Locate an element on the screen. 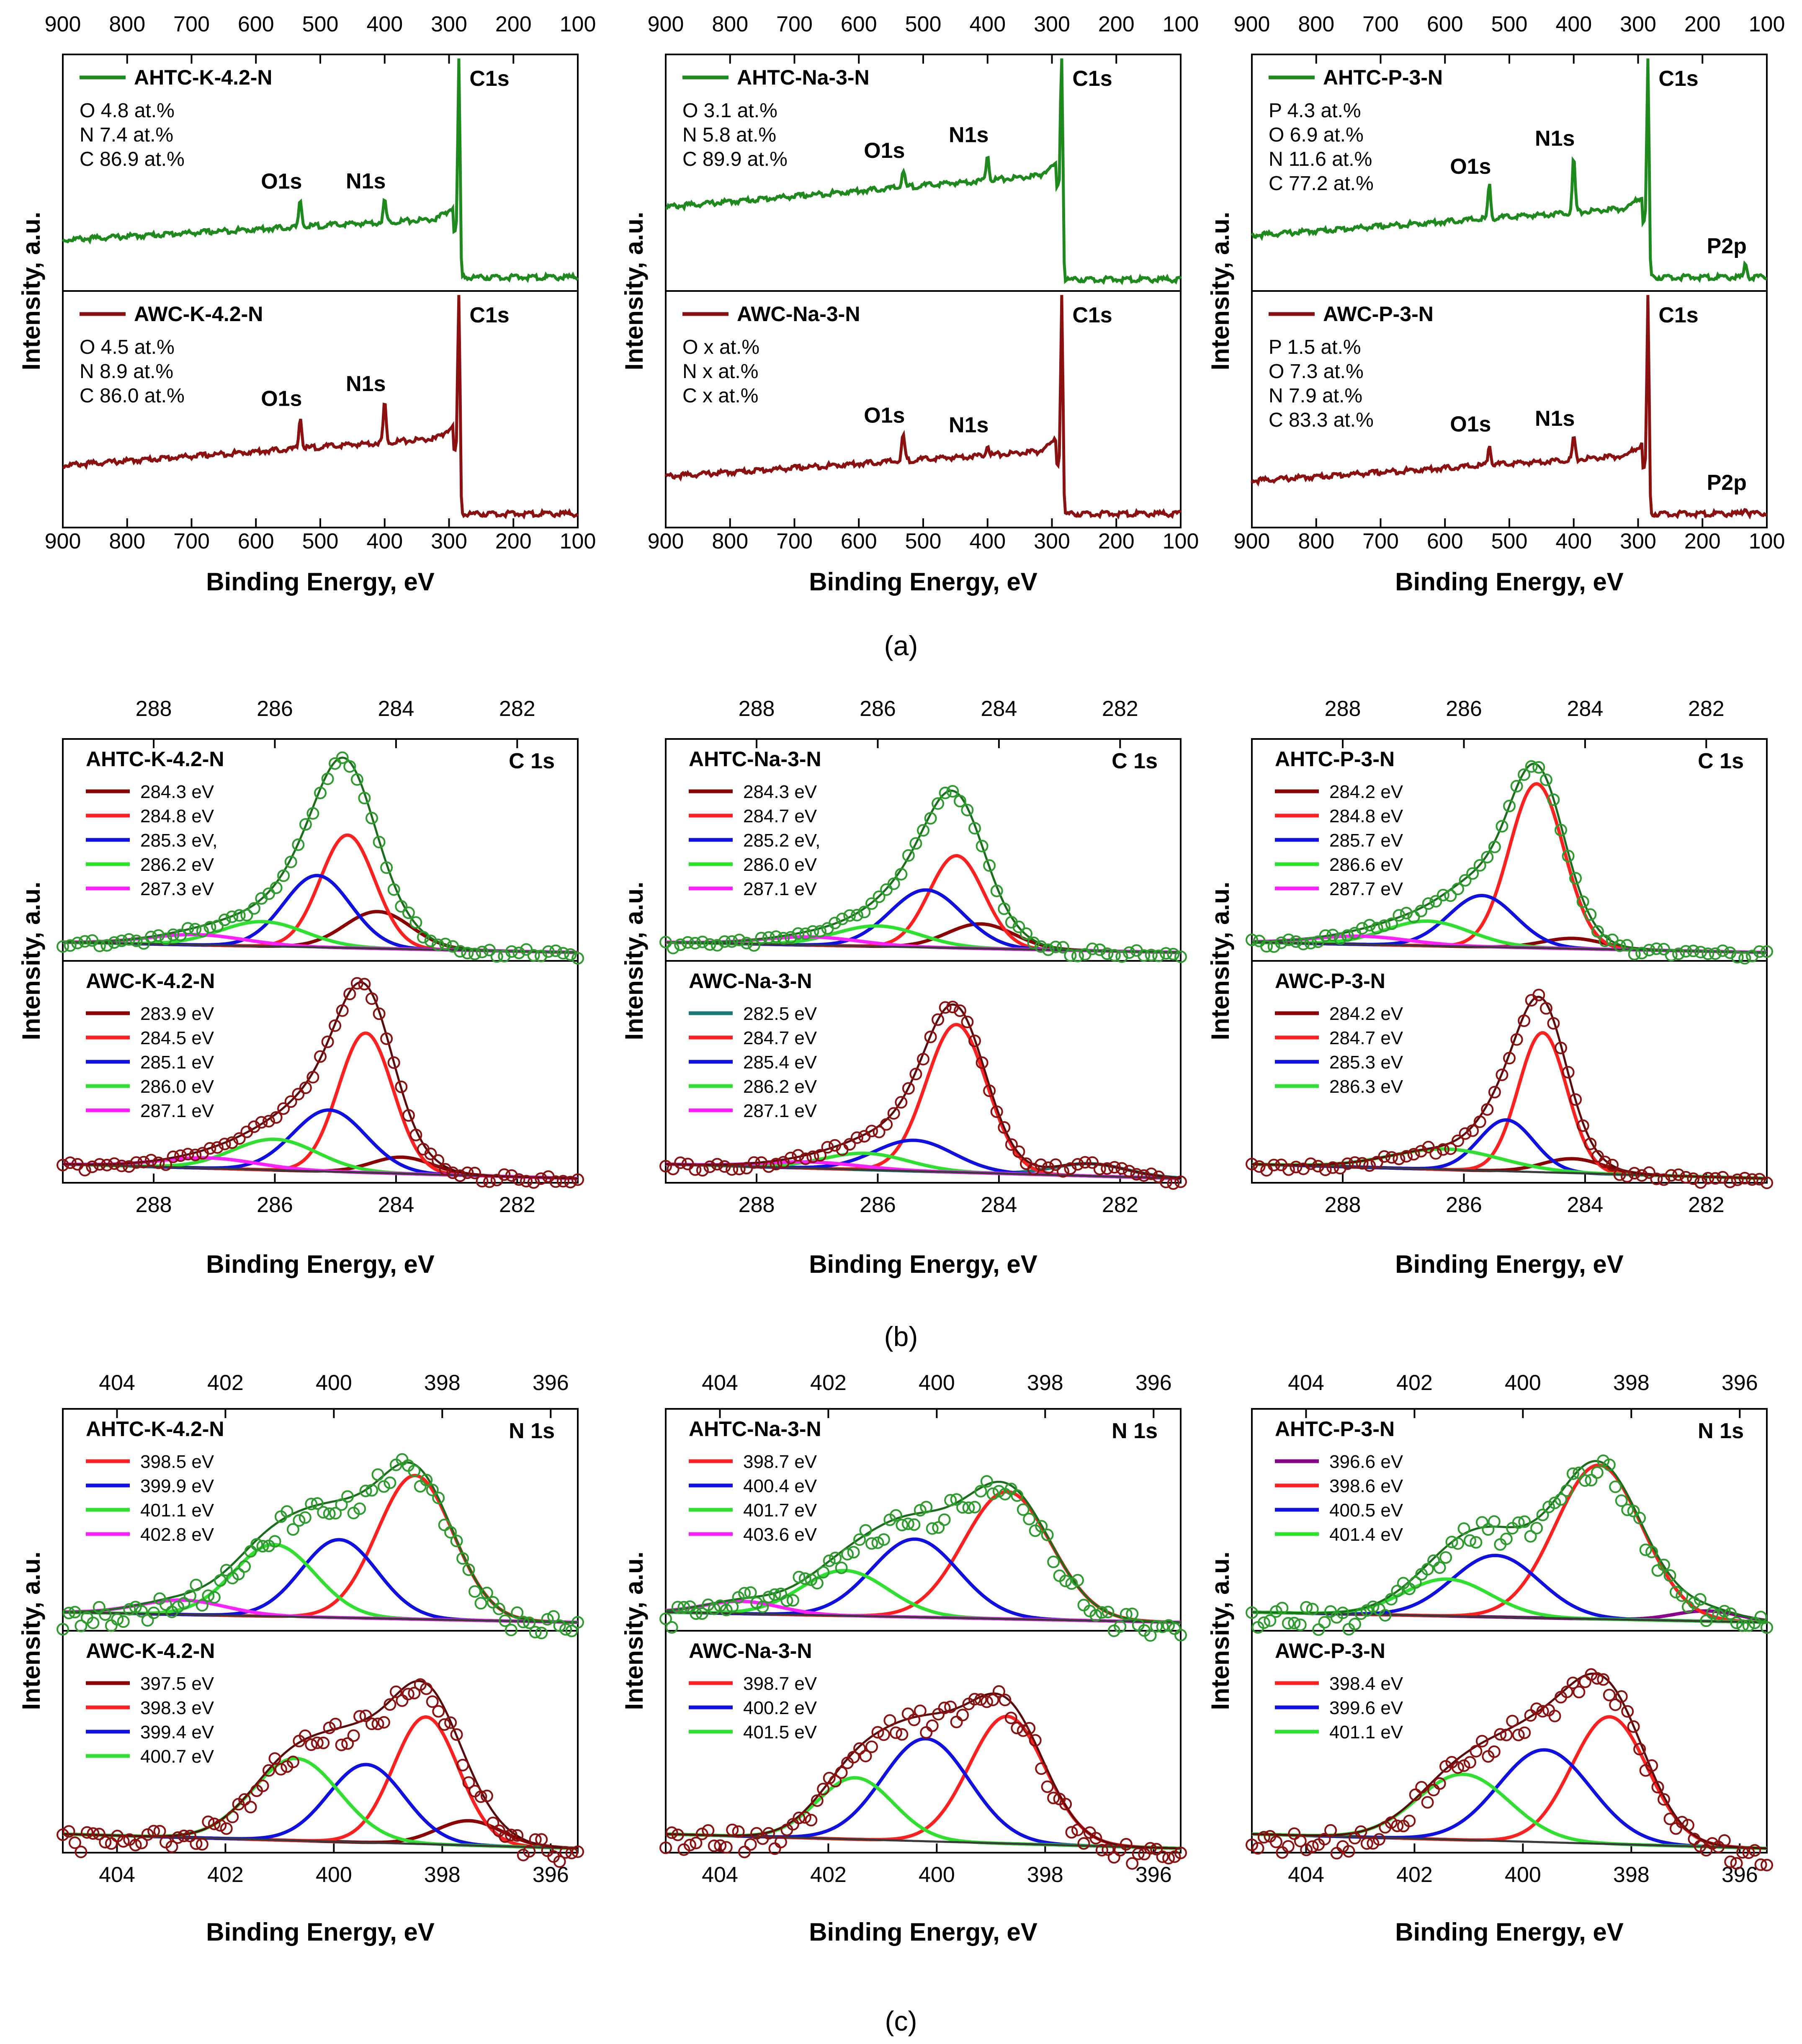 Image resolution: width=1802 pixels, height=2044 pixels. peak-label: N1s is located at coordinates (366, 181).